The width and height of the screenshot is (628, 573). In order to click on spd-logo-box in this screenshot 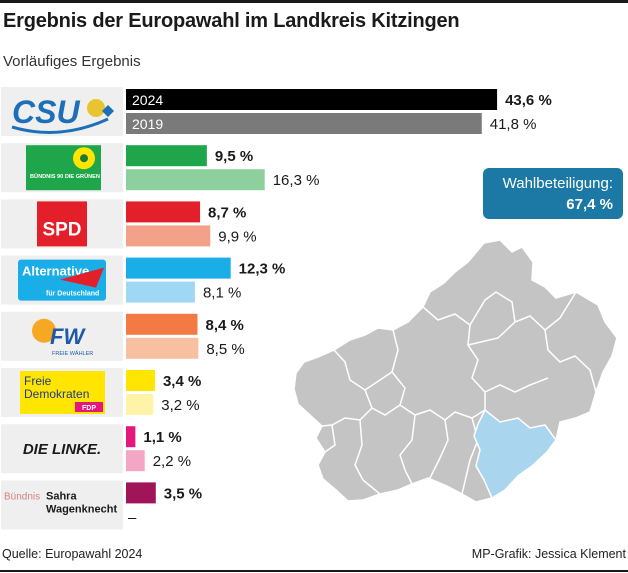, I will do `click(62, 224)`.